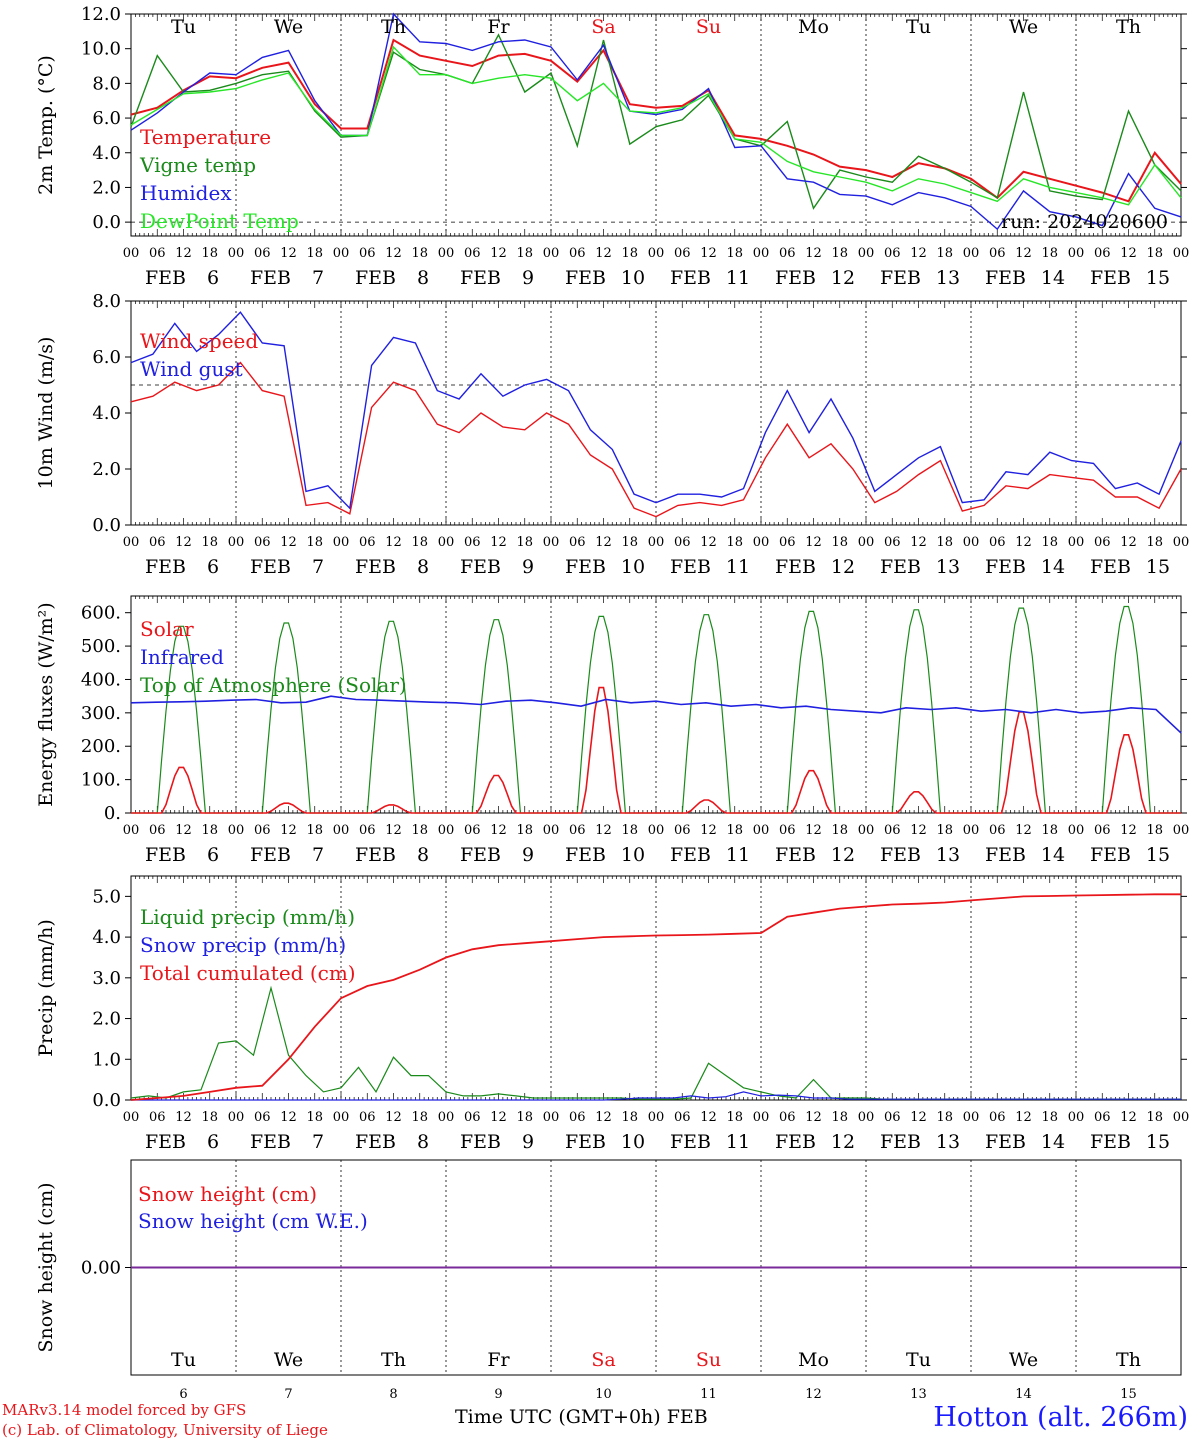  Describe the element at coordinates (46, 413) in the screenshot. I see `y-axis-label: 10m Wind (m/s)` at that location.